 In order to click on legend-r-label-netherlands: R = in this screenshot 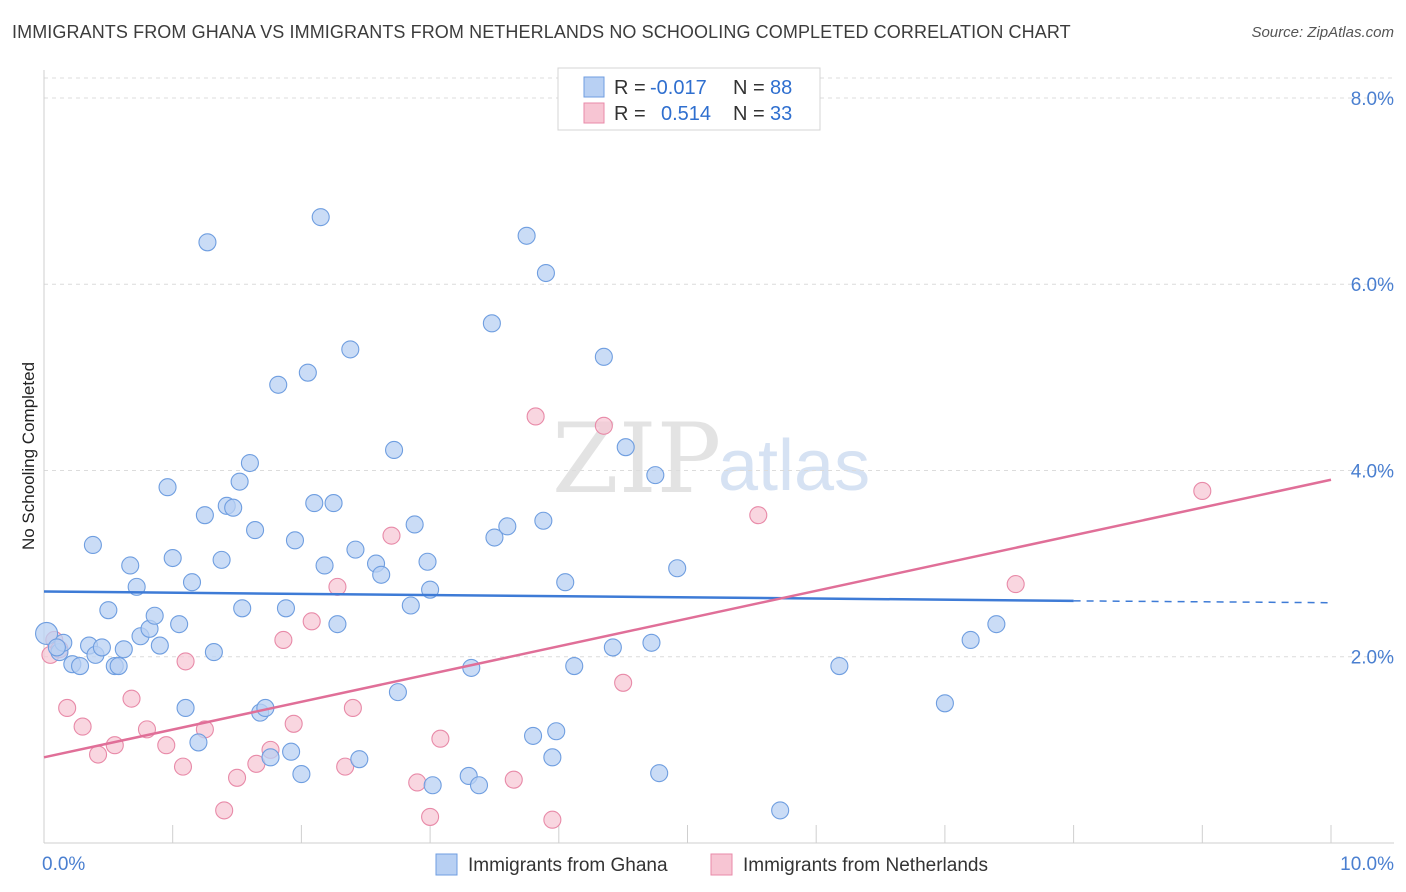, I will do `click(630, 114)`.